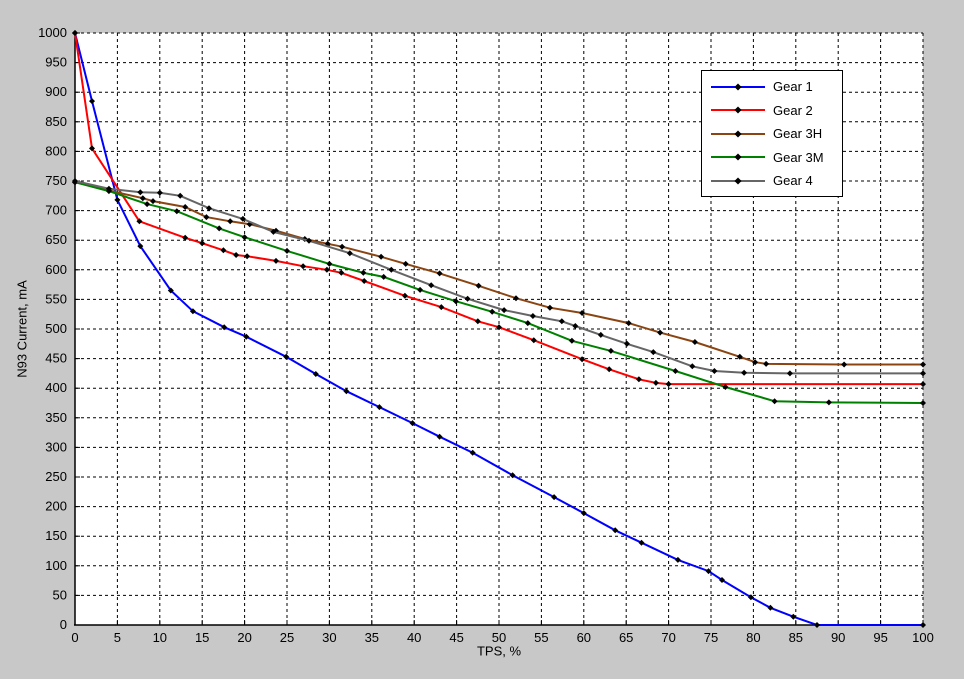 This screenshot has height=679, width=964. Describe the element at coordinates (22, 329) in the screenshot. I see `y-axis-label: N93 Current, mA` at that location.